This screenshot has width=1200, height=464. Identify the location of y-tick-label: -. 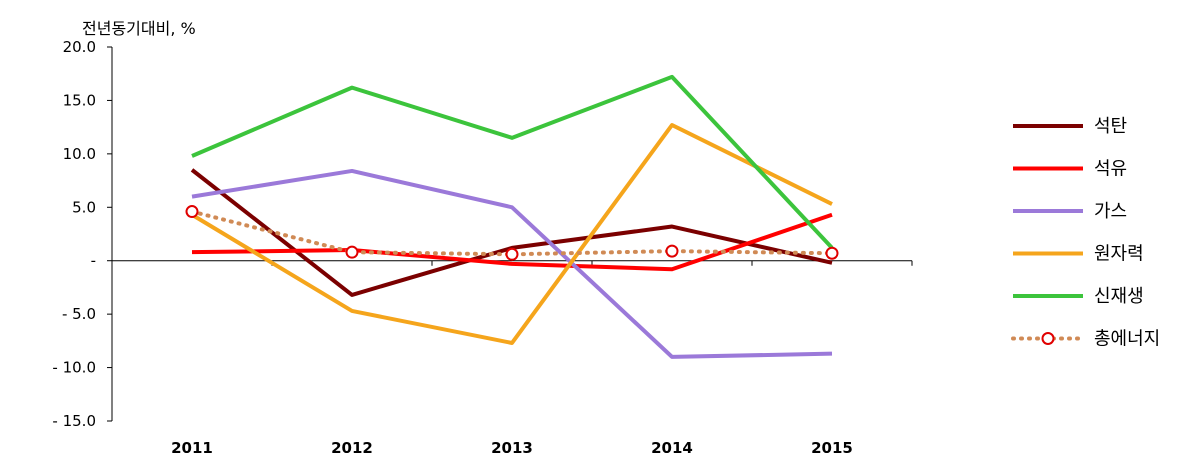
(93, 261).